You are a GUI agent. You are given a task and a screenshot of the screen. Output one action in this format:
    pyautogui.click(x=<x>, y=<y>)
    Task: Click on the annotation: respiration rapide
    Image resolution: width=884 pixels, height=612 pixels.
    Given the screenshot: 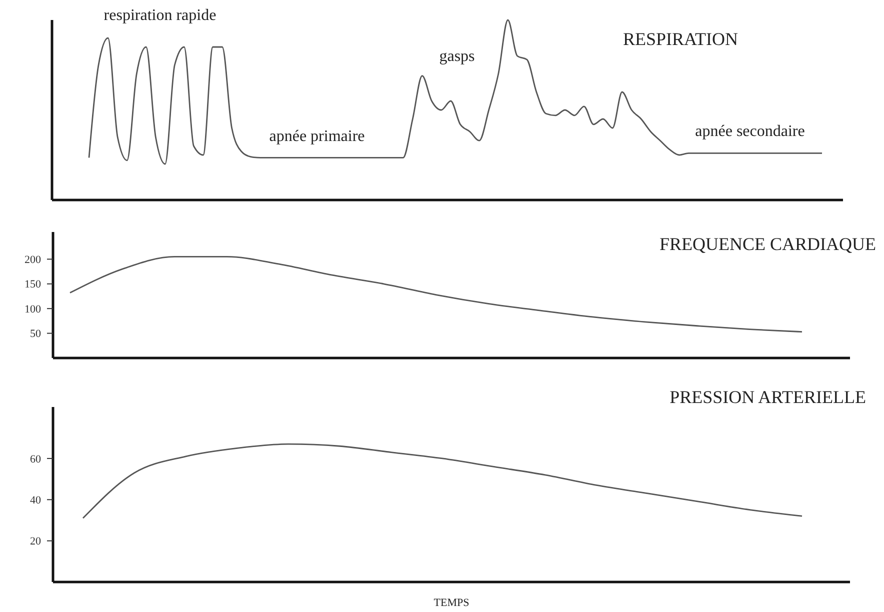 What is the action you would take?
    pyautogui.click(x=160, y=15)
    